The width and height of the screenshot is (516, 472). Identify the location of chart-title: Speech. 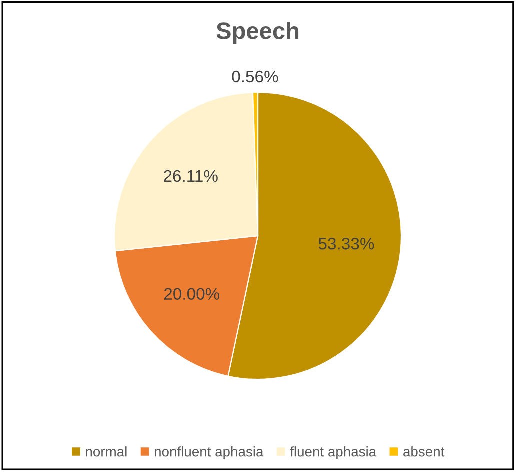
(257, 33).